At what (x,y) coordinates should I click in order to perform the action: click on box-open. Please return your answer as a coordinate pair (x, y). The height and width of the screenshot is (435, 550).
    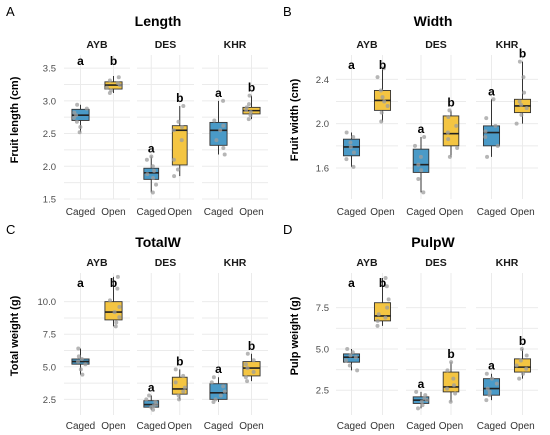
    Looking at the image, I should click on (451, 131).